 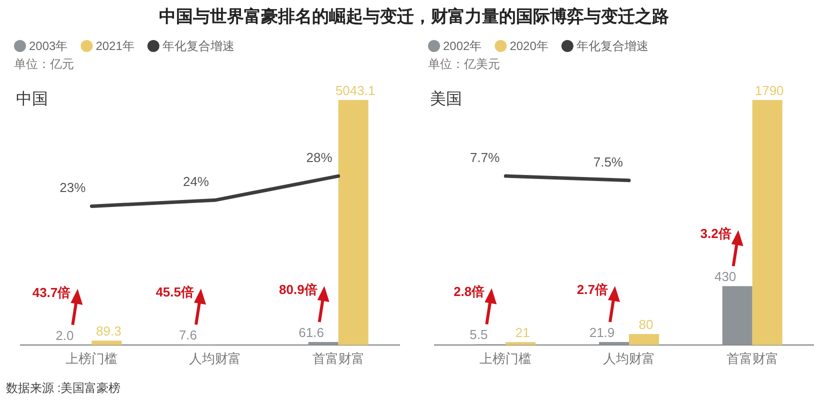 I want to click on data-label: 2.0, so click(x=65, y=335).